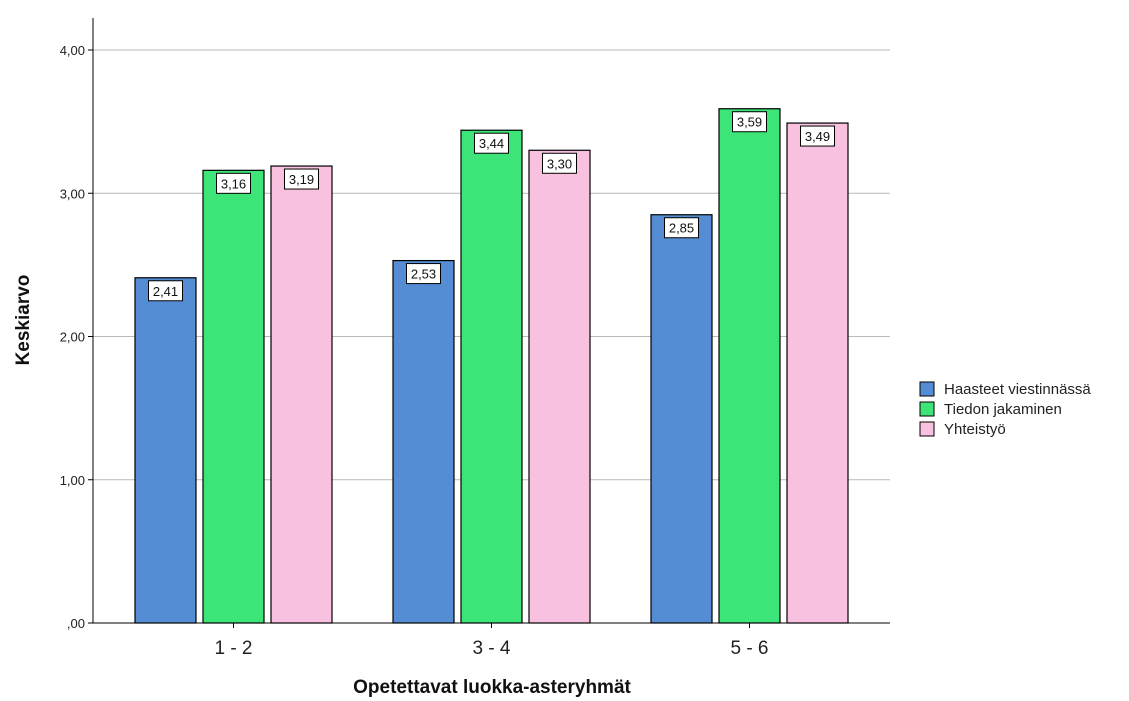 This screenshot has width=1129, height=701. I want to click on y-axis-title: Keskiarvo, so click(23, 320).